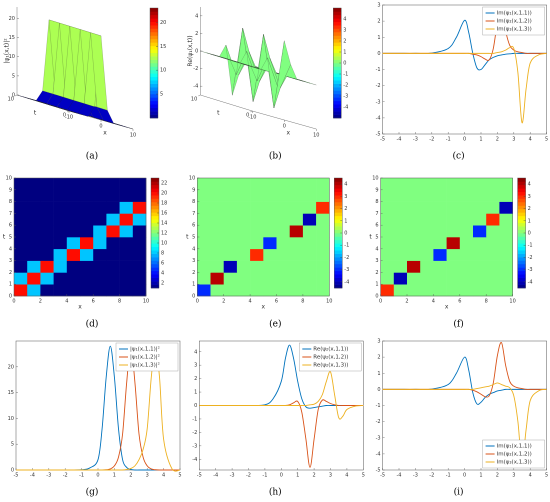  Describe the element at coordinates (10, 273) in the screenshot. I see `y-tick-label: 2` at that location.